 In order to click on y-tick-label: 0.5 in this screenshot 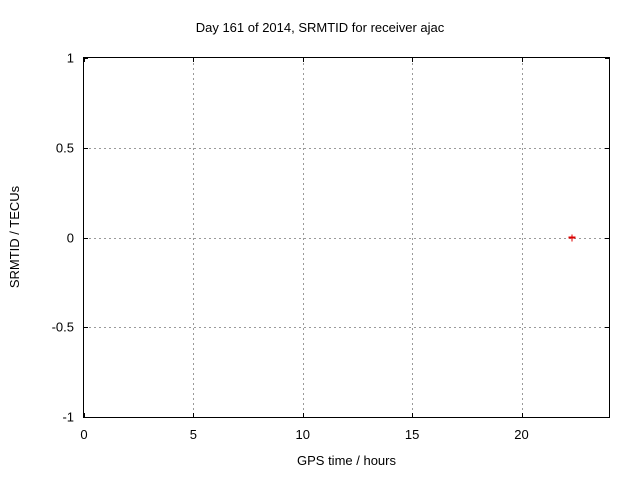, I will do `click(64, 148)`.